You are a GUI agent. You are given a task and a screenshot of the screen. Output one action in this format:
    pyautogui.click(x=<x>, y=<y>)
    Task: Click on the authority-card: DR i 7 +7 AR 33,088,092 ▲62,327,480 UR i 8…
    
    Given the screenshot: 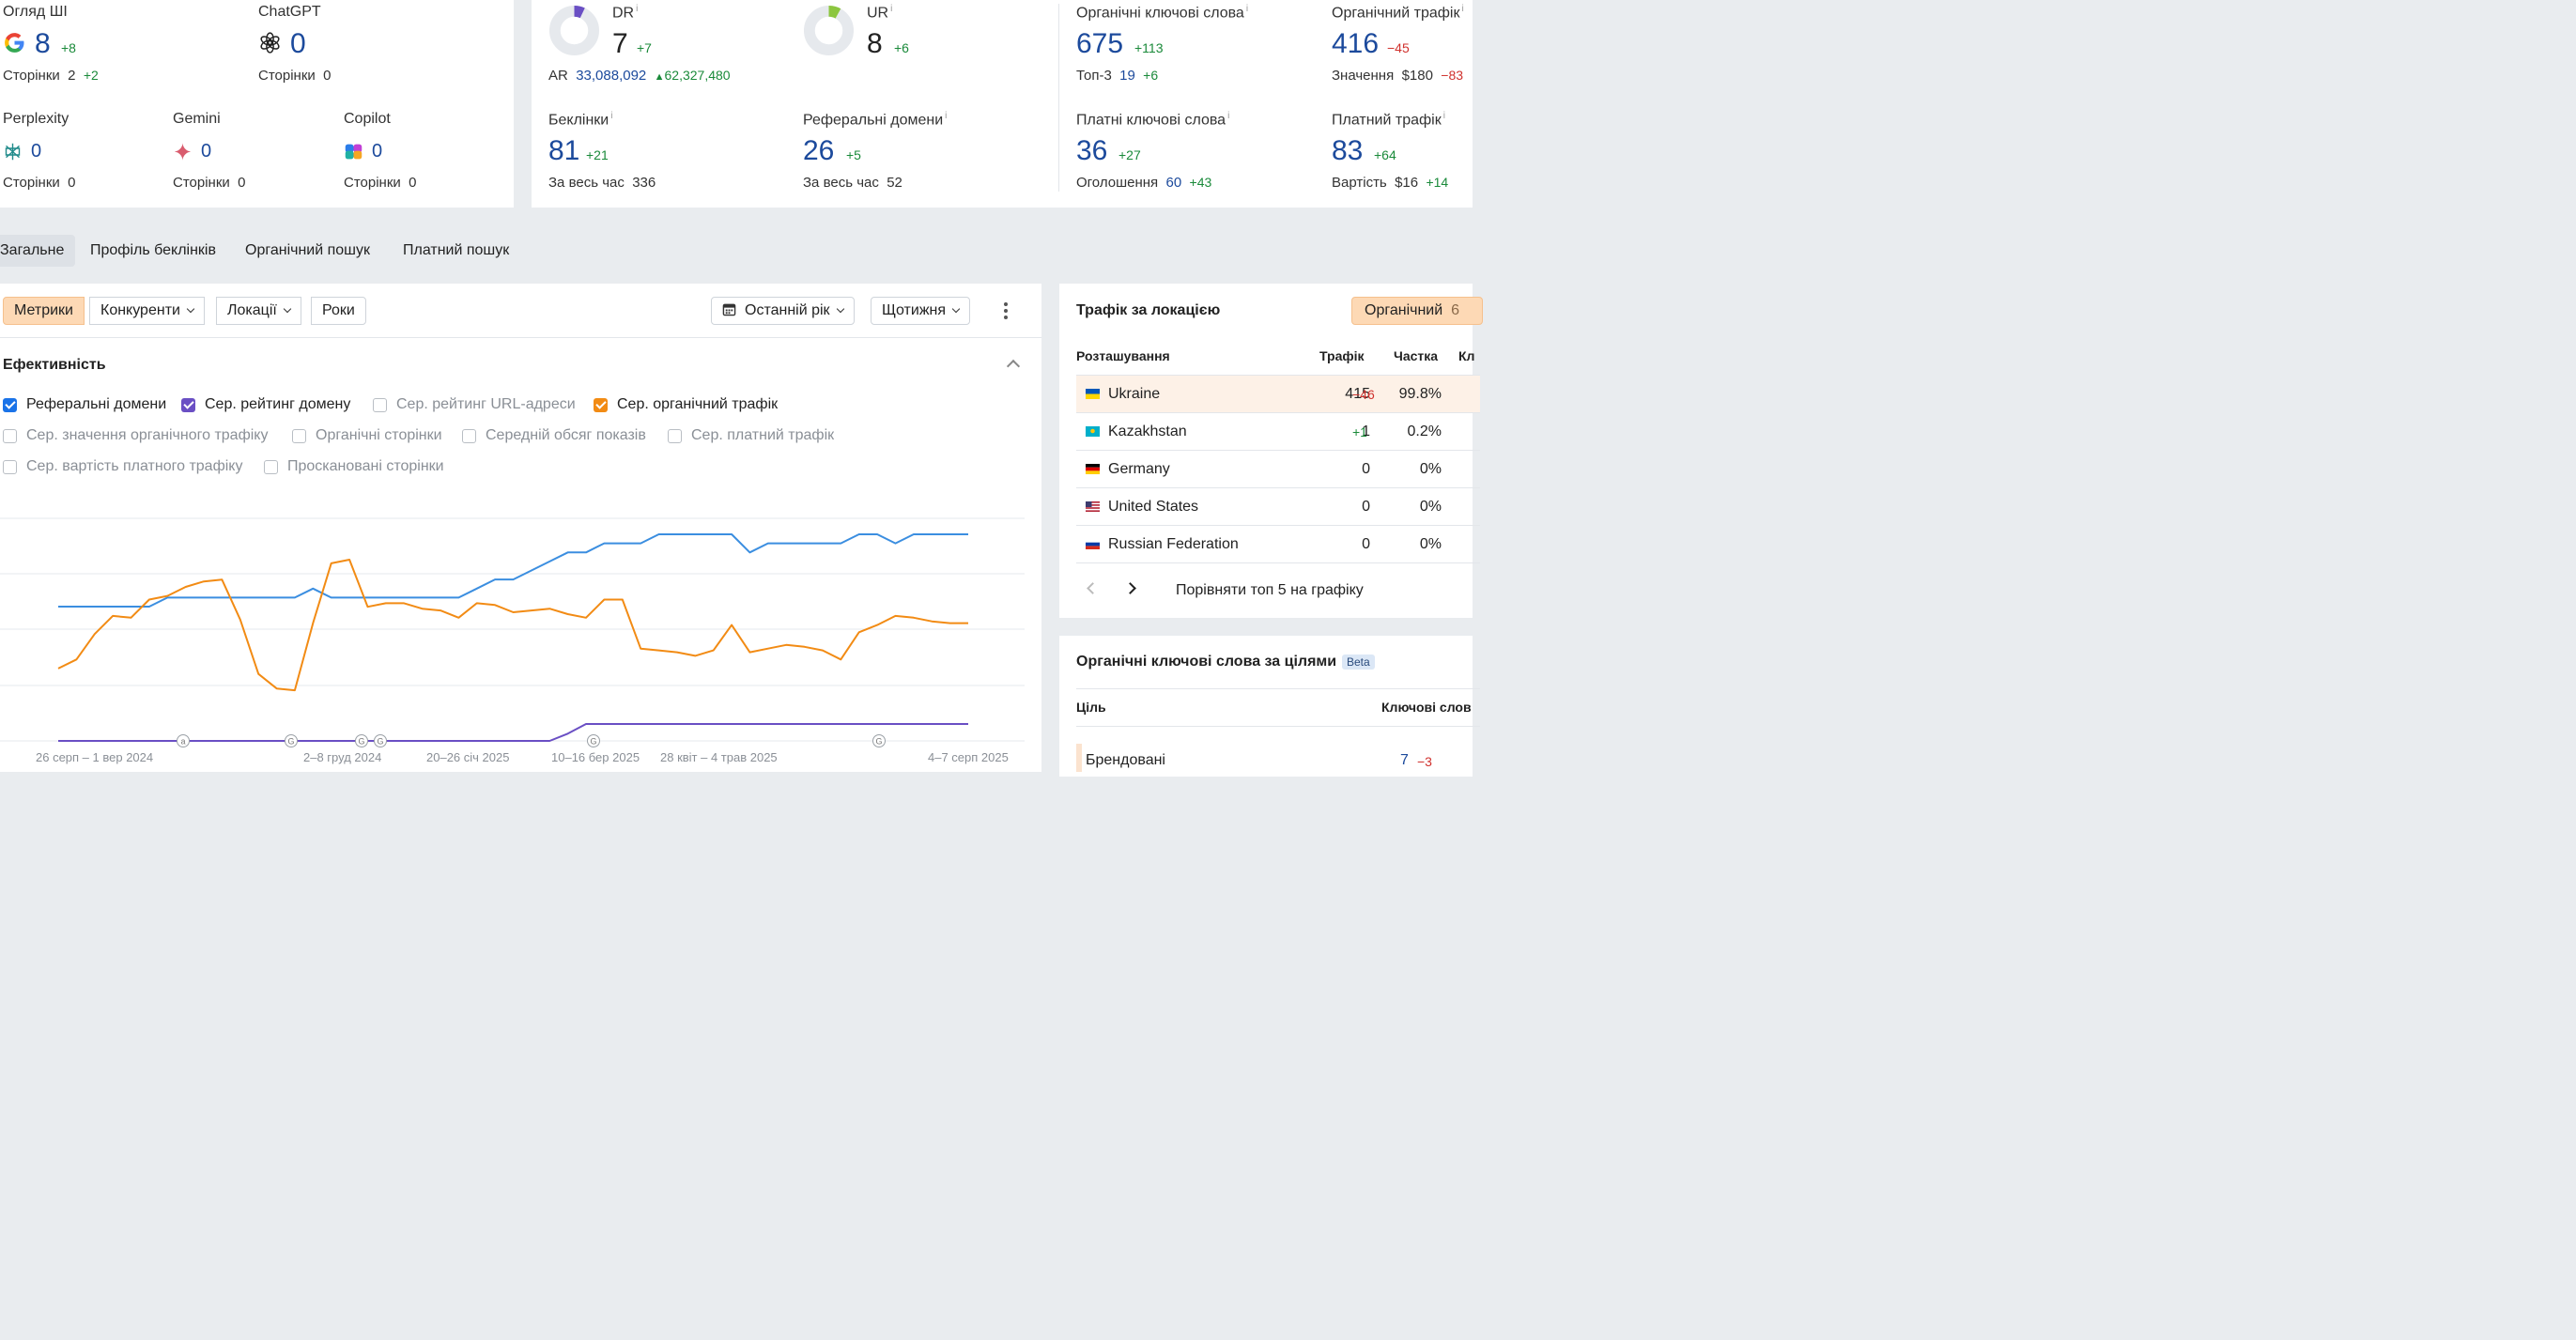 What is the action you would take?
    pyautogui.click(x=1002, y=104)
    